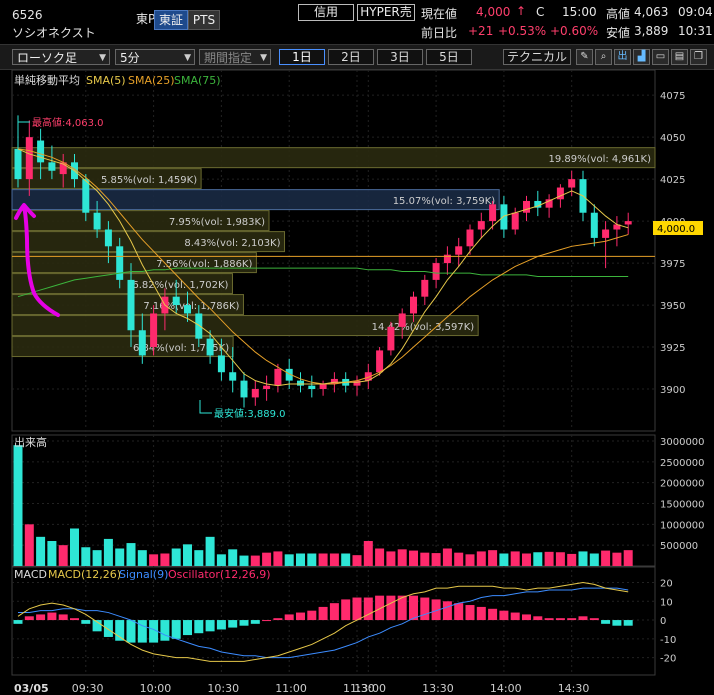 Image resolution: width=714 pixels, height=695 pixels. I want to click on chart-style-icon: ▟, so click(641, 57).